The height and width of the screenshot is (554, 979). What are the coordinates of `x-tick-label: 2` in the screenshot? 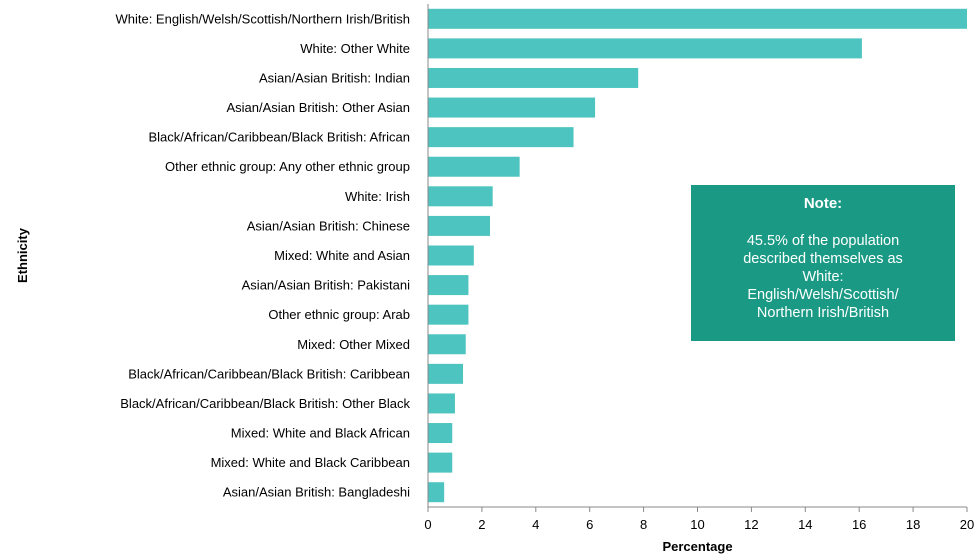 It's located at (481, 524).